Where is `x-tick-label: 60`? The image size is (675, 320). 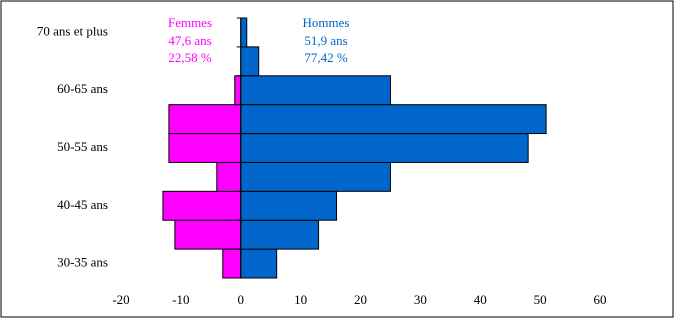 x-tick-label: 60 is located at coordinates (600, 299).